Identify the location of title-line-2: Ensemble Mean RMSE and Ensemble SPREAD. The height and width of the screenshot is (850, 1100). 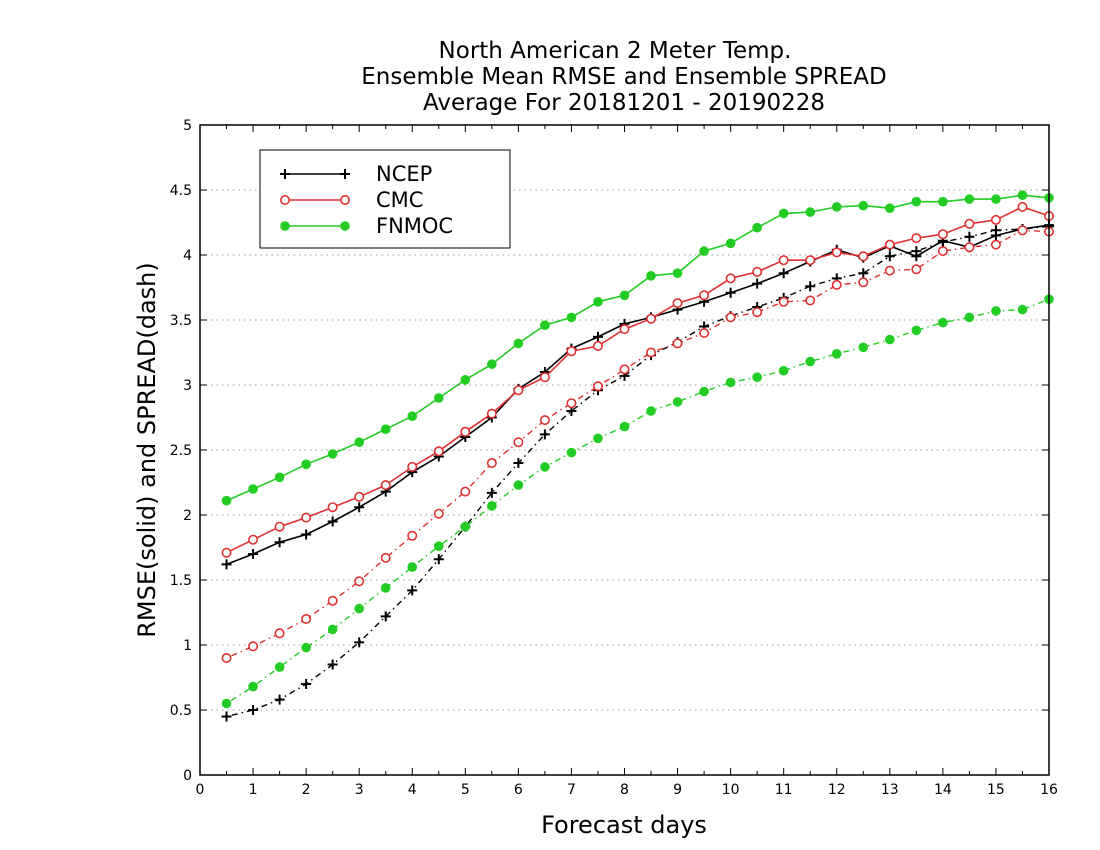
(623, 77).